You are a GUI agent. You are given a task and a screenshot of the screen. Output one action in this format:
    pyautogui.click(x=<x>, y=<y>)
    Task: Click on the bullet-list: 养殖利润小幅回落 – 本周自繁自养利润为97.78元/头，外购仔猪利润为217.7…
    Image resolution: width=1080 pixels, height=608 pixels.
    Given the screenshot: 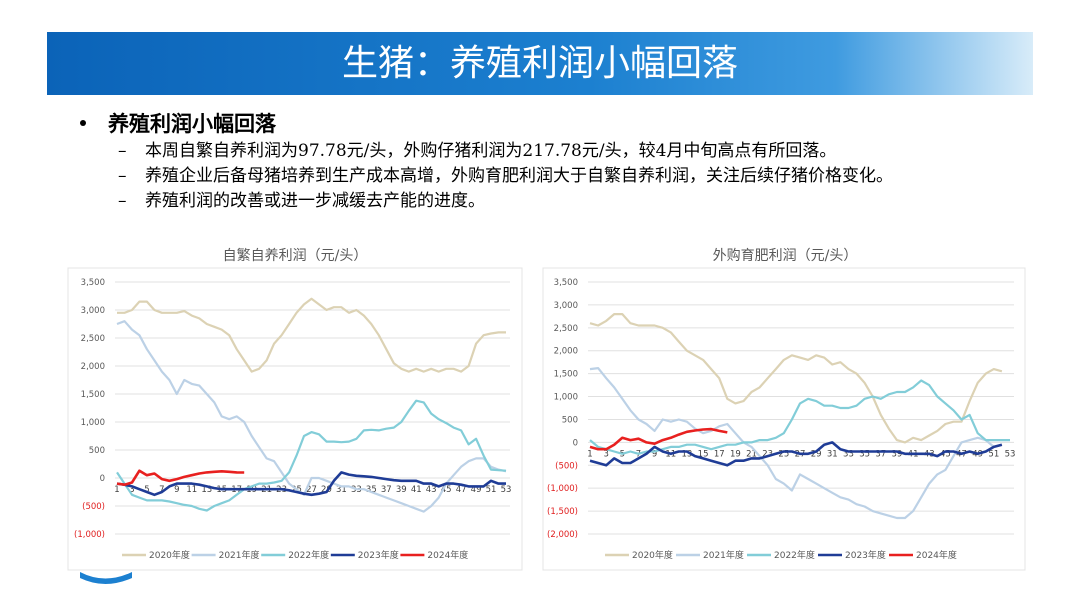 What is the action you would take?
    pyautogui.click(x=528, y=160)
    